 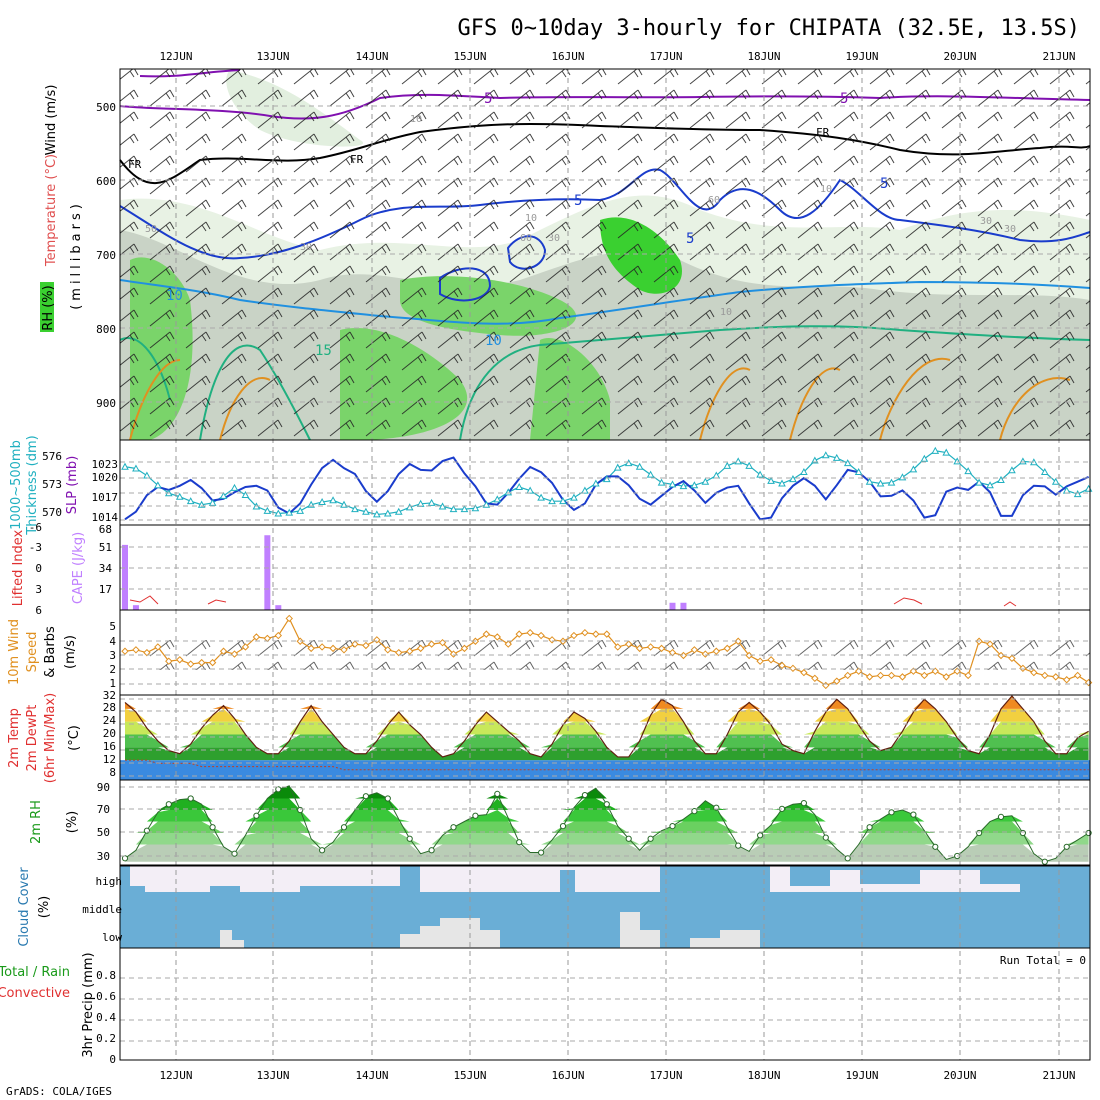 I want to click on axis-label: & Barbs, so click(x=50, y=652).